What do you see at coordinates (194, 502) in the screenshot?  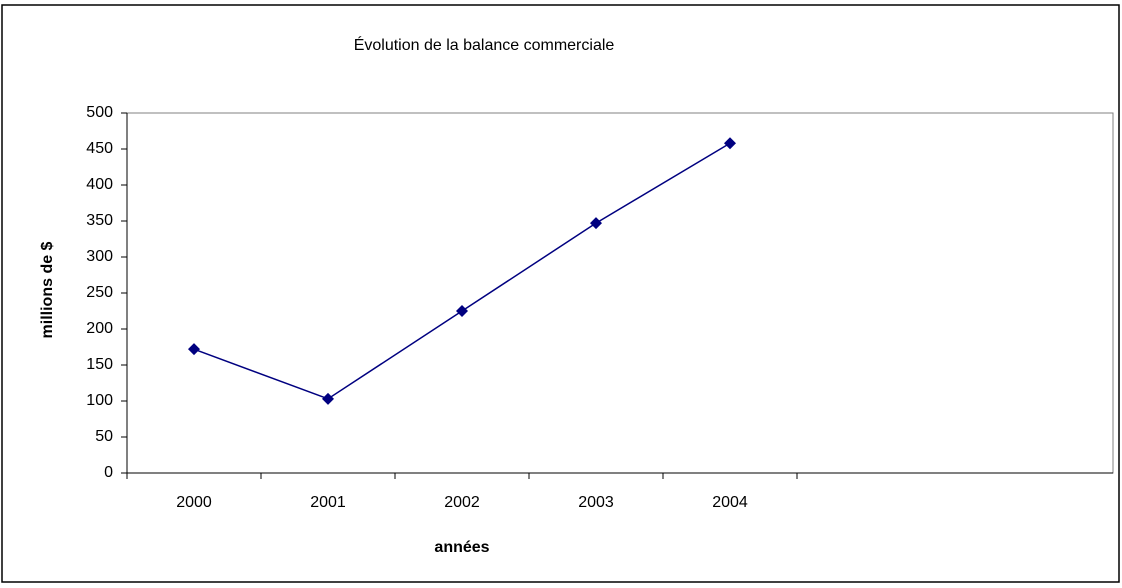 I see `x-tick-label: 2000` at bounding box center [194, 502].